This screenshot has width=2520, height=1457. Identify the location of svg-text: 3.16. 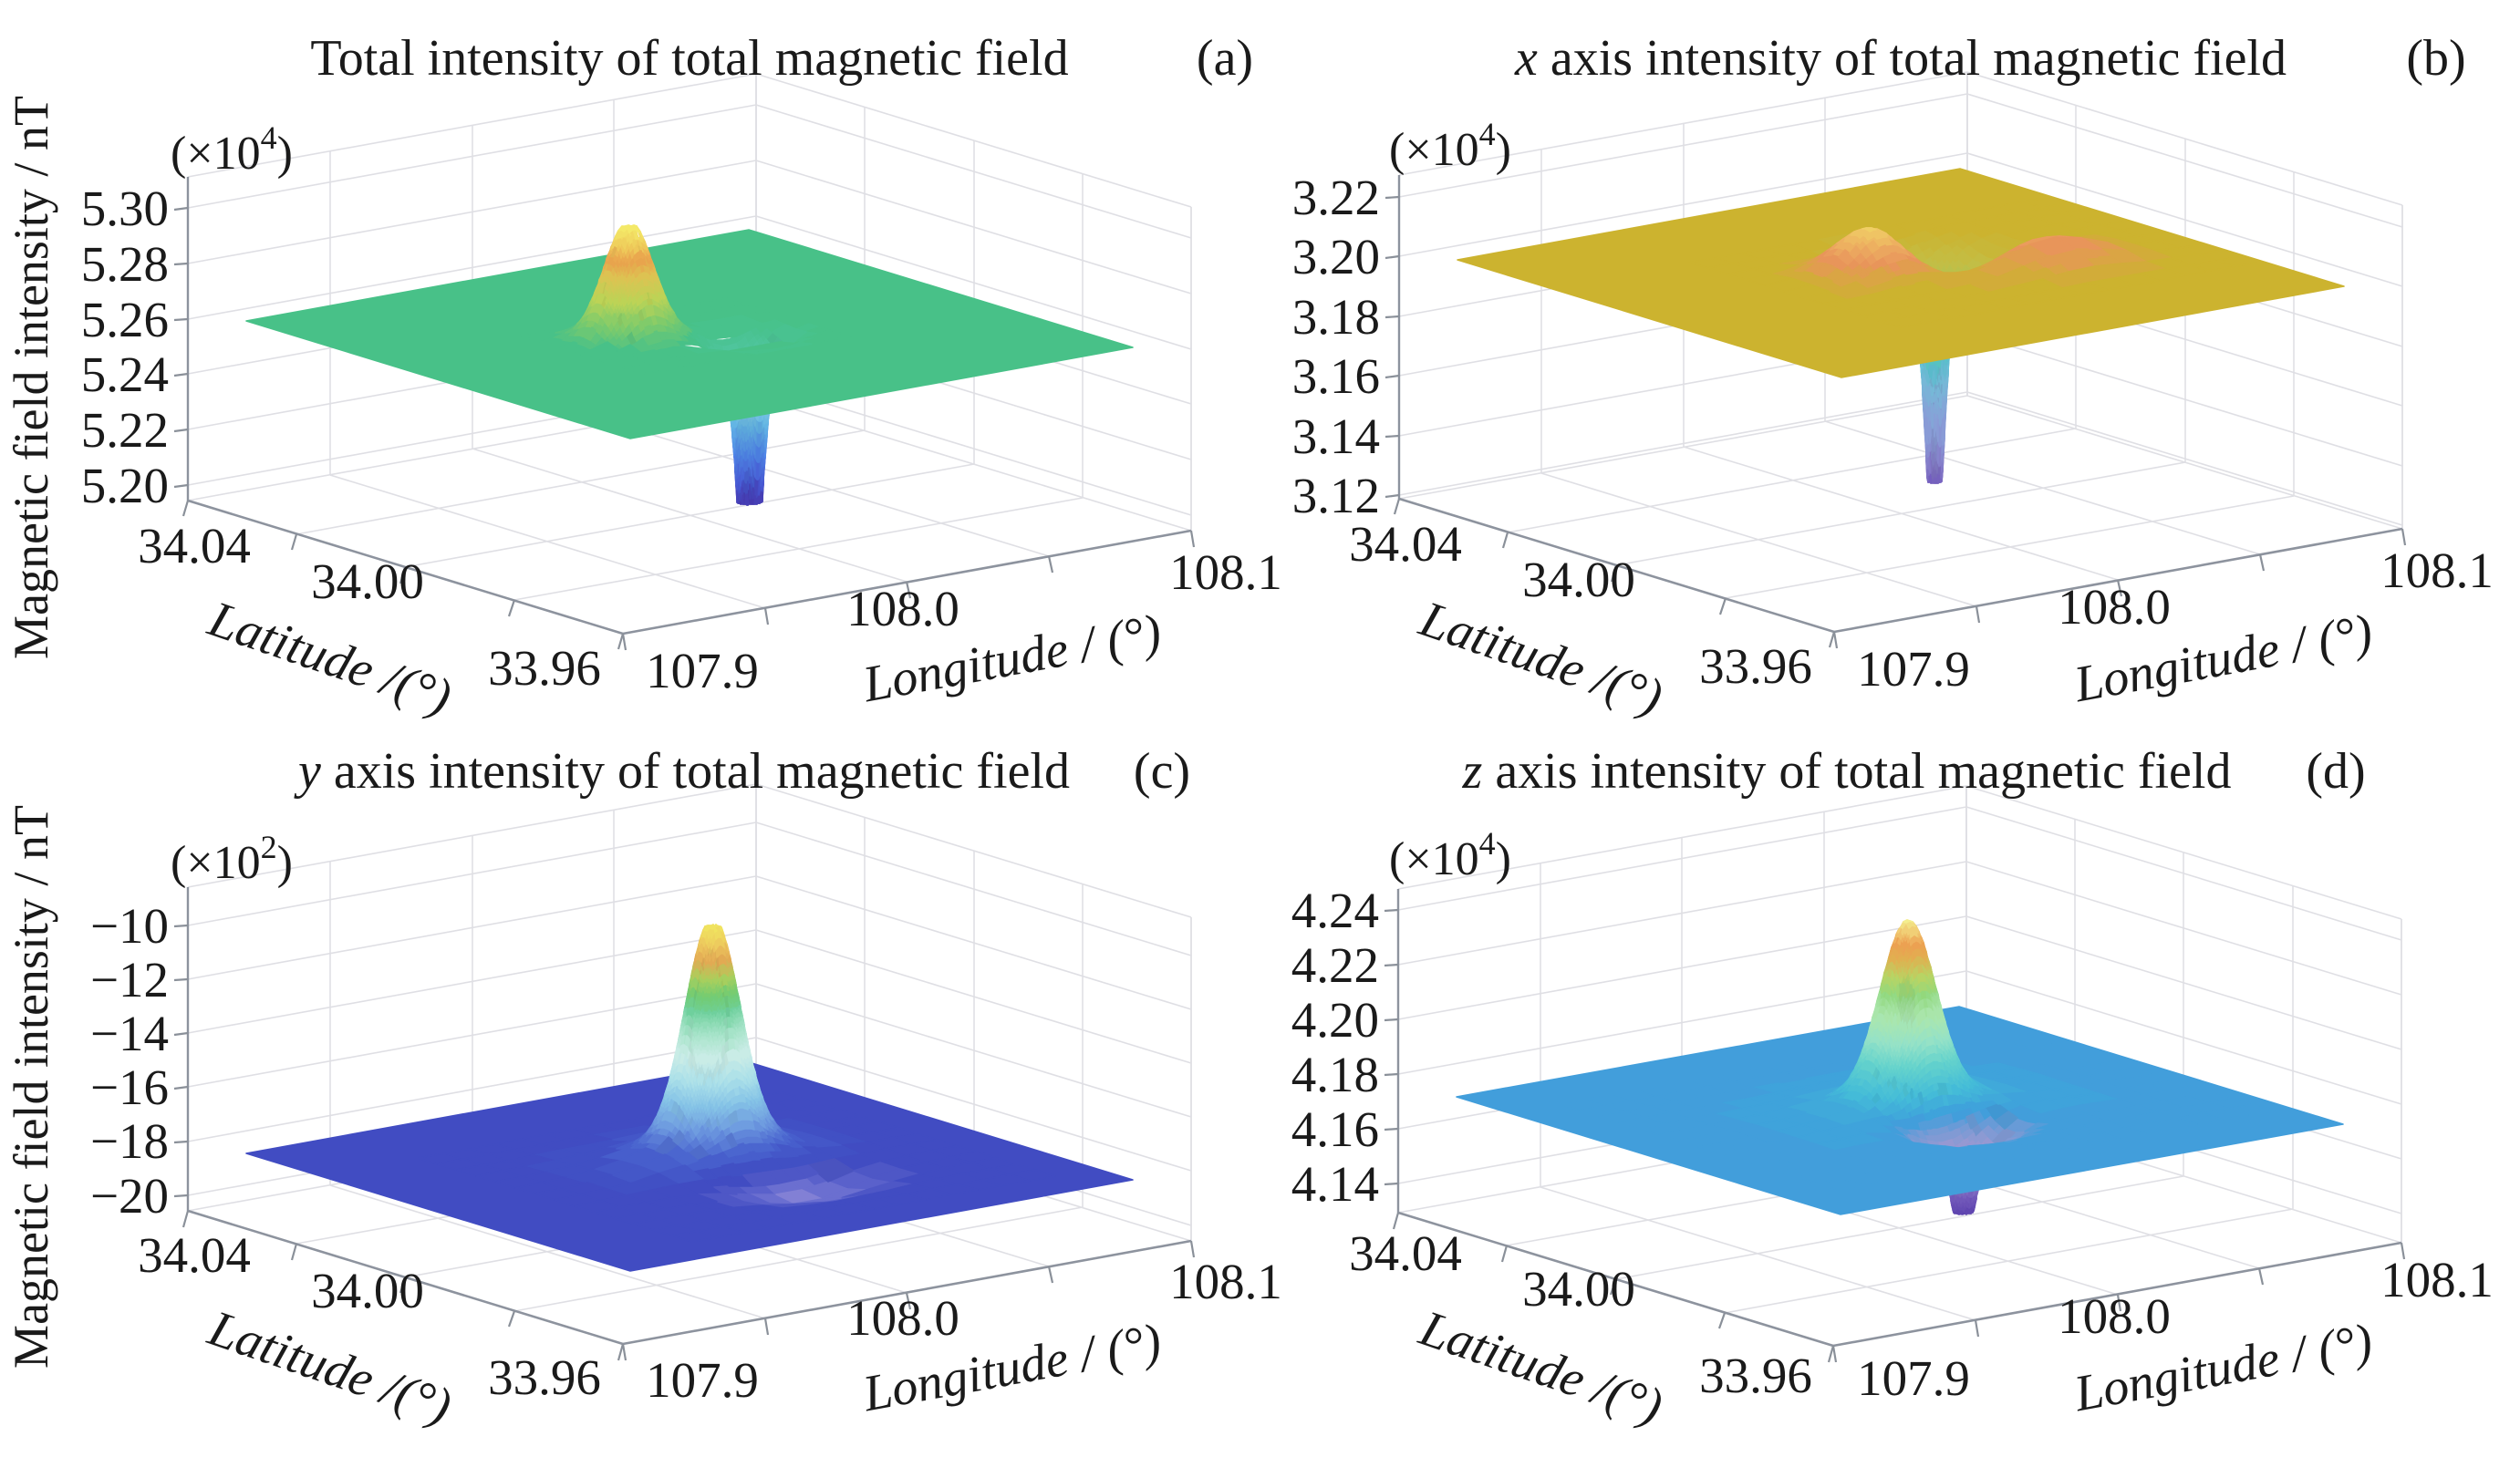
(1336, 376).